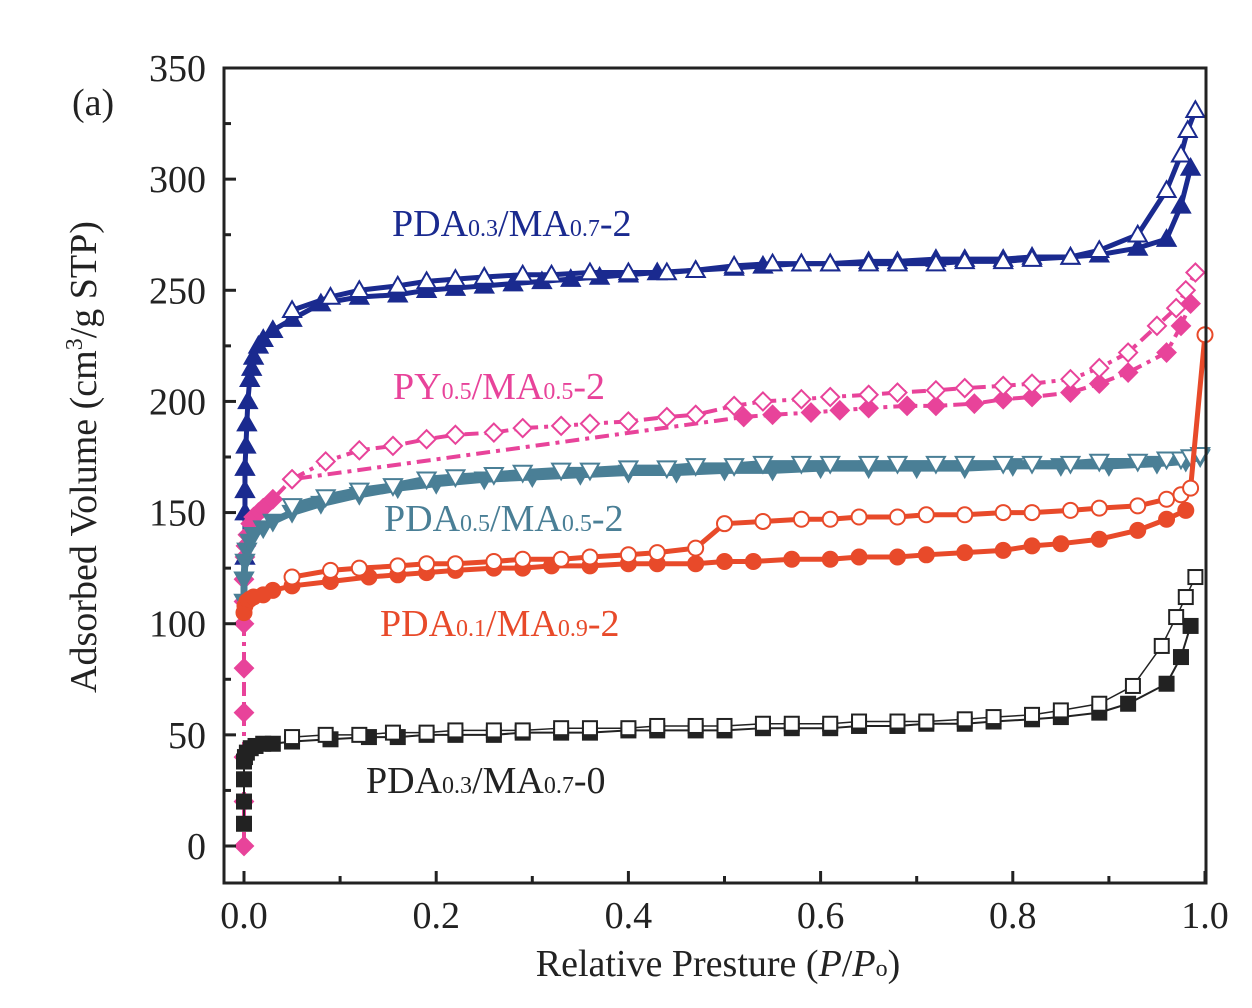 Image resolution: width=1252 pixels, height=1008 pixels. I want to click on y-tick-label: 0, so click(196, 847).